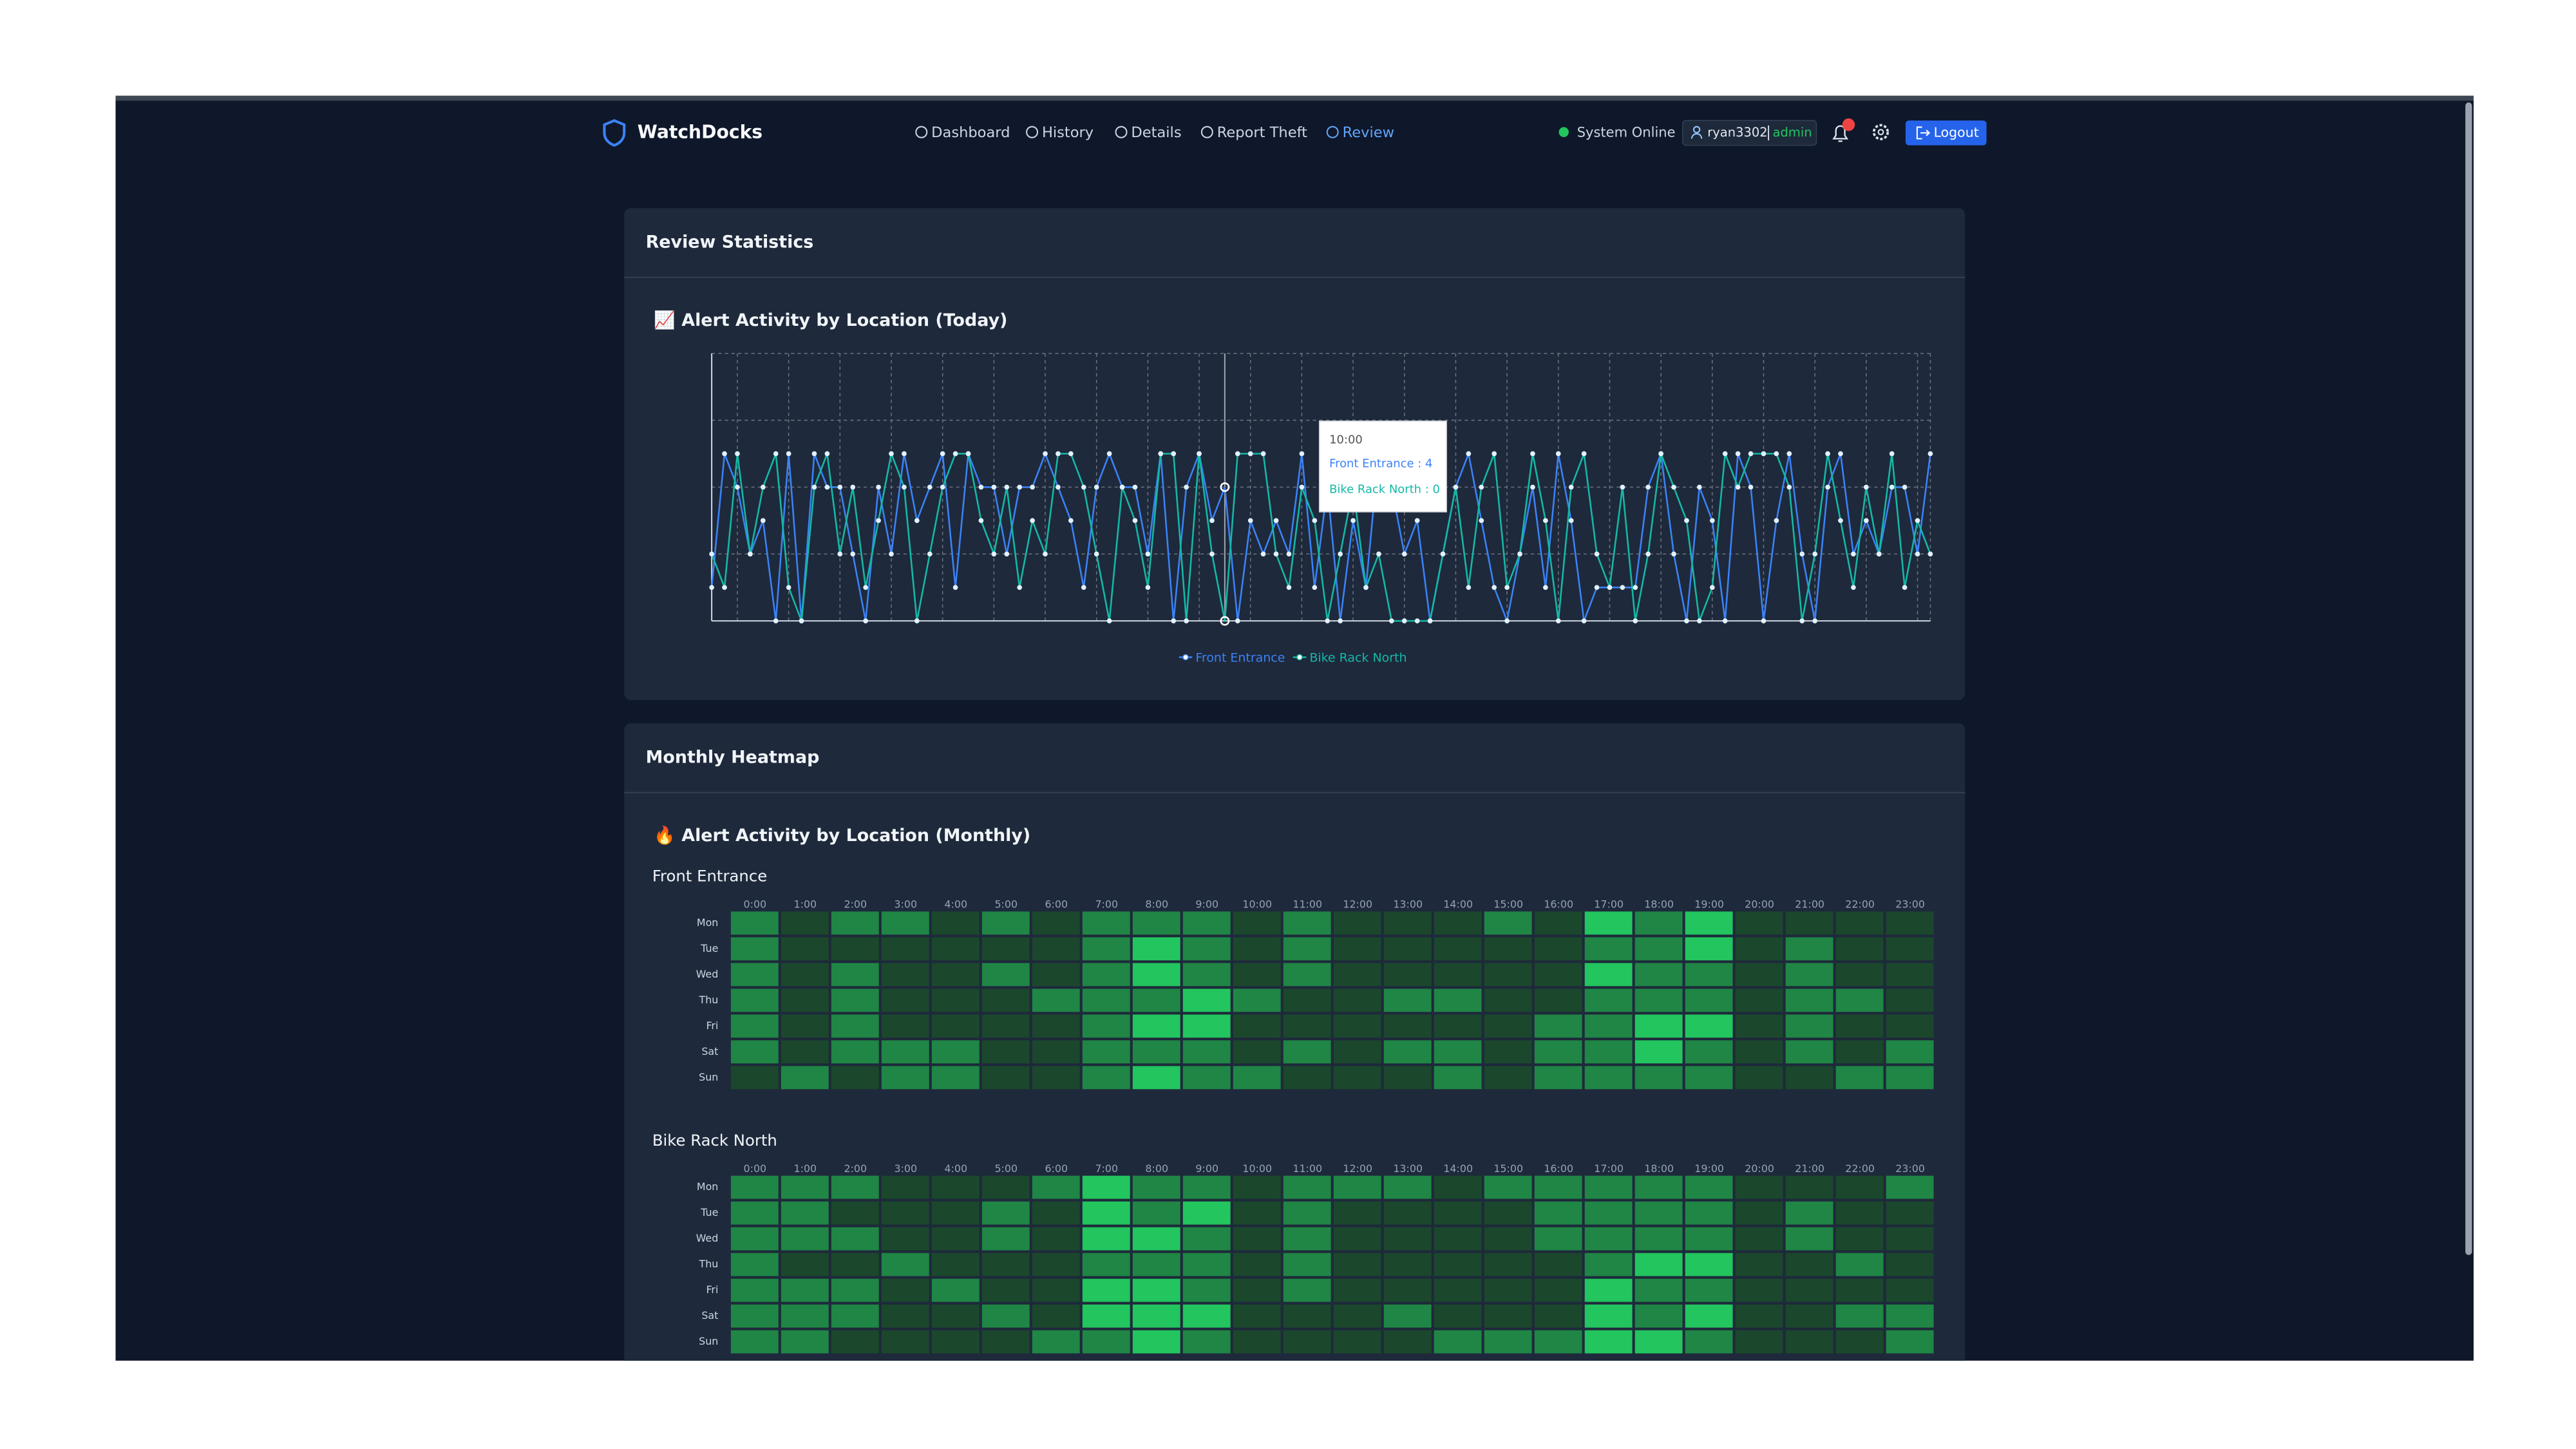 This screenshot has height=1449, width=2576. I want to click on hour-label: 3:00, so click(906, 1168).